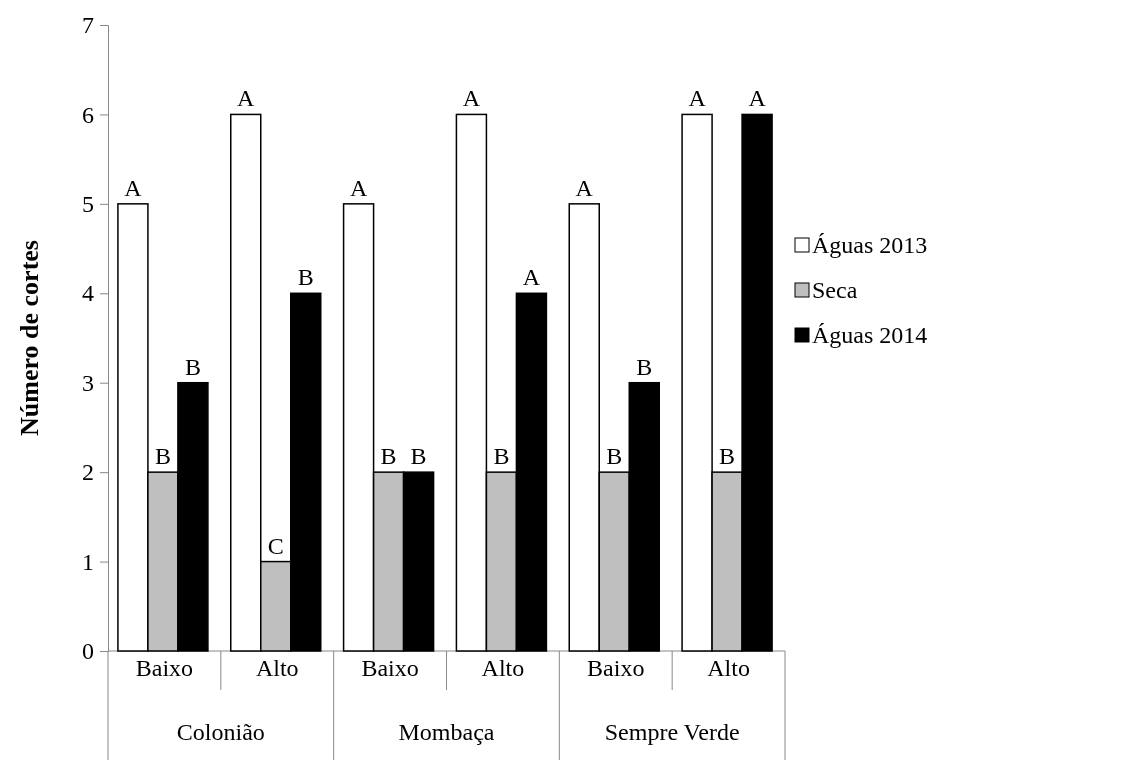 This screenshot has height=762, width=1138. What do you see at coordinates (220, 732) in the screenshot?
I see `text: Colonião` at bounding box center [220, 732].